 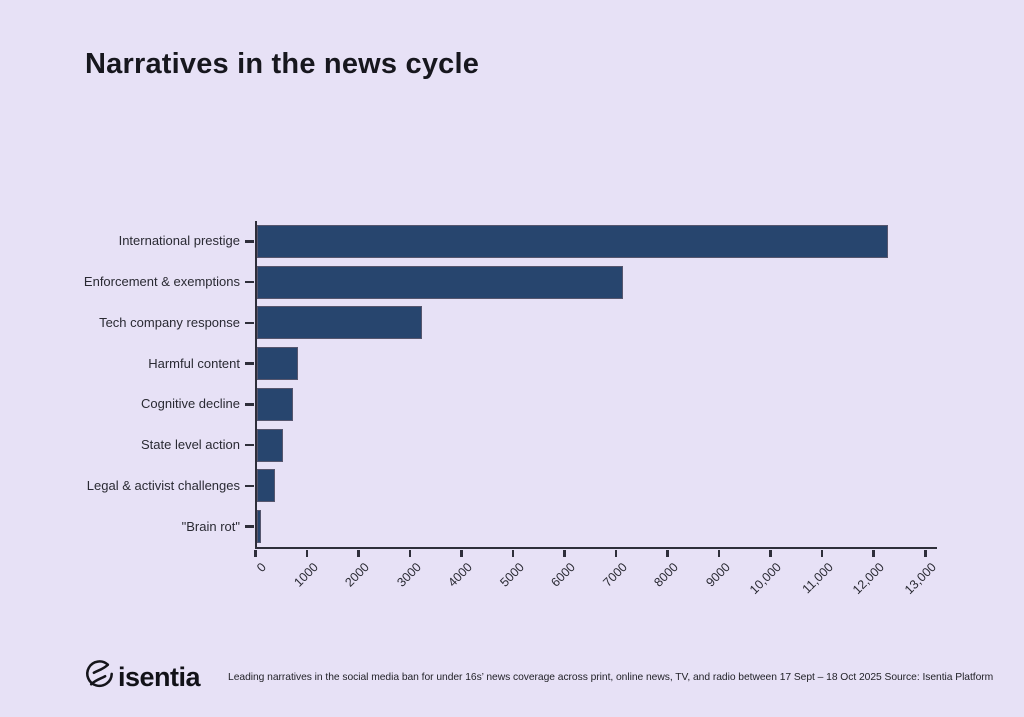 I want to click on x-tick-label: 13,000, so click(x=920, y=578).